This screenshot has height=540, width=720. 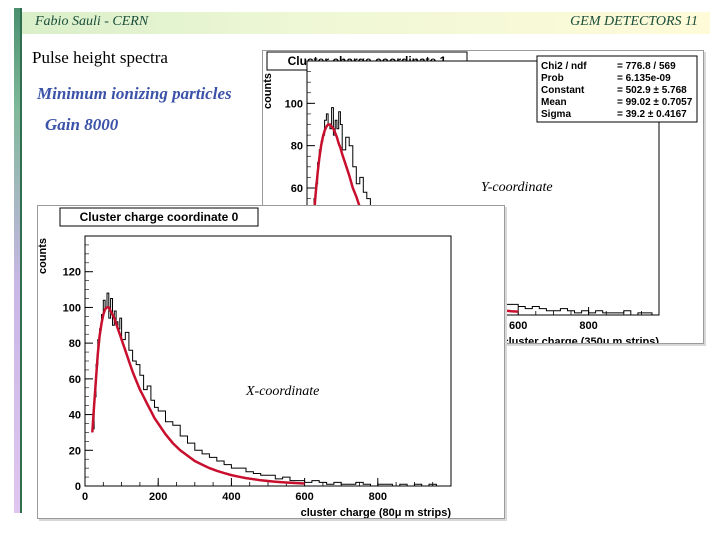 What do you see at coordinates (518, 326) in the screenshot?
I see `chart-y-xtick-label: 600` at bounding box center [518, 326].